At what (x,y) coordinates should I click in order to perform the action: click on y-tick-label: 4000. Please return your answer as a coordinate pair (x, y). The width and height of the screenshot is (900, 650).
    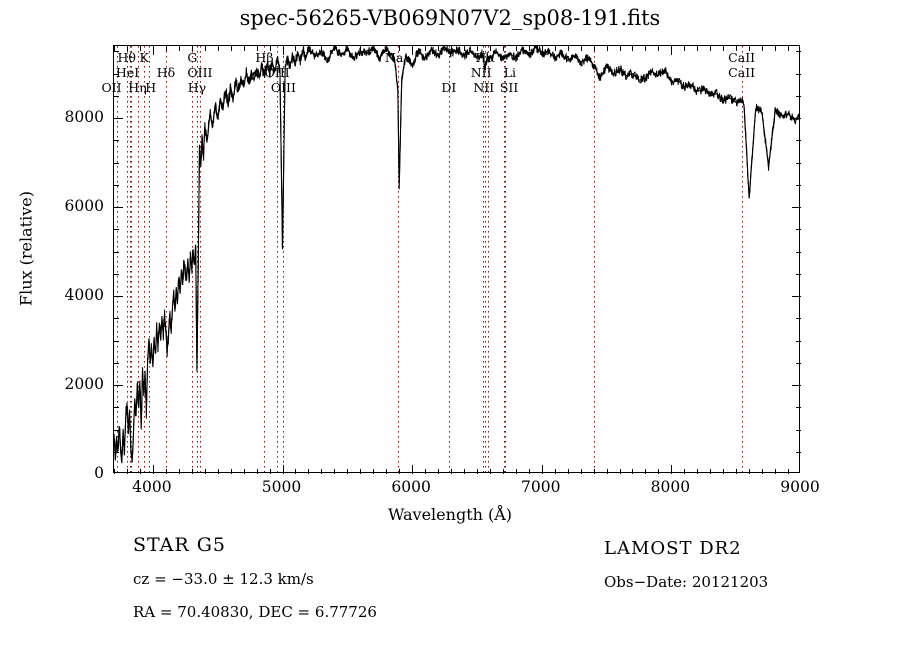
    Looking at the image, I should click on (84, 295).